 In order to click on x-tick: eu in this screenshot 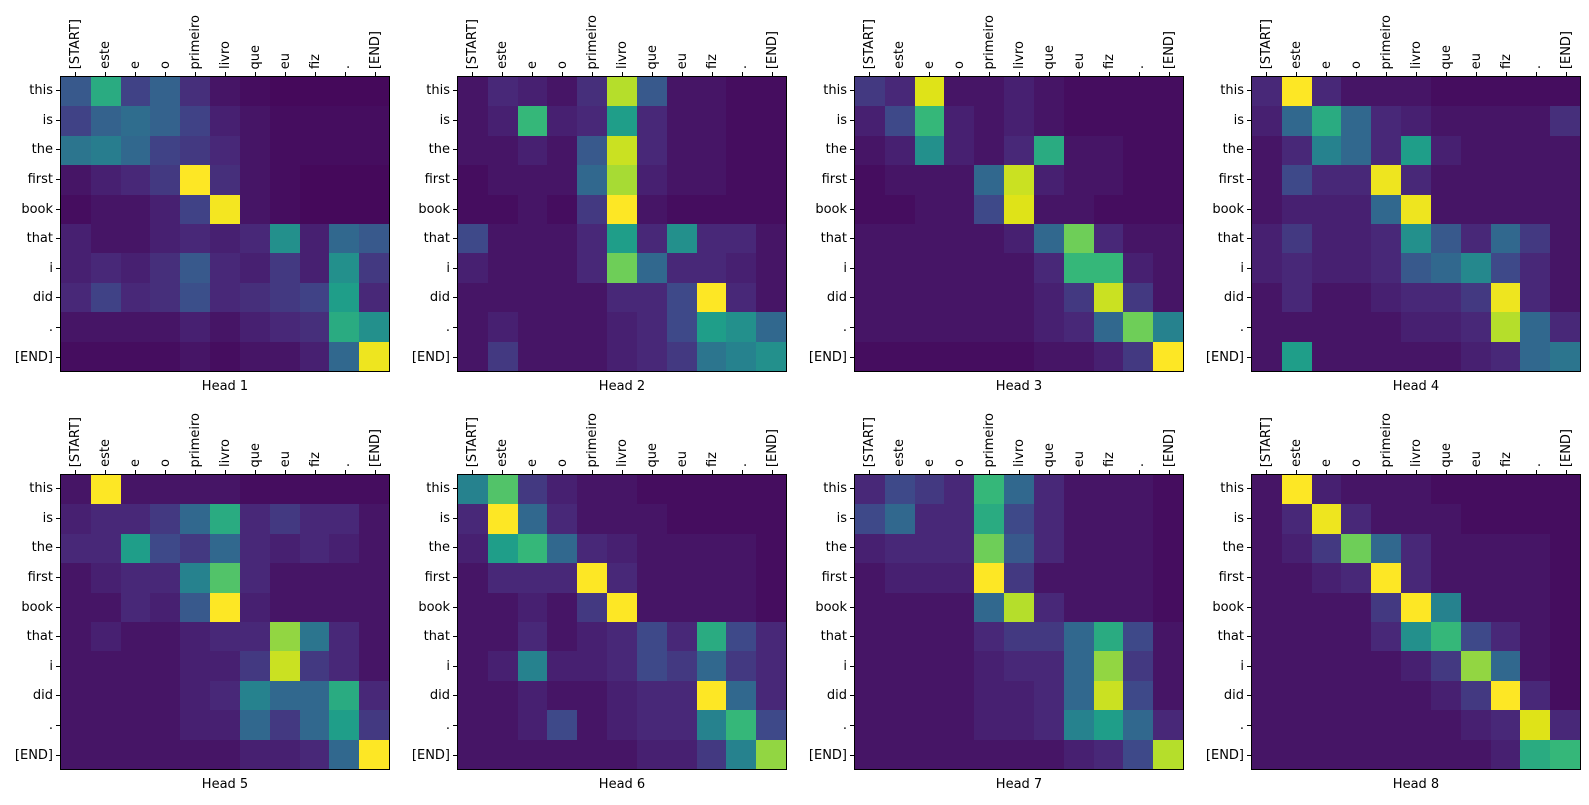, I will do `click(285, 438)`.